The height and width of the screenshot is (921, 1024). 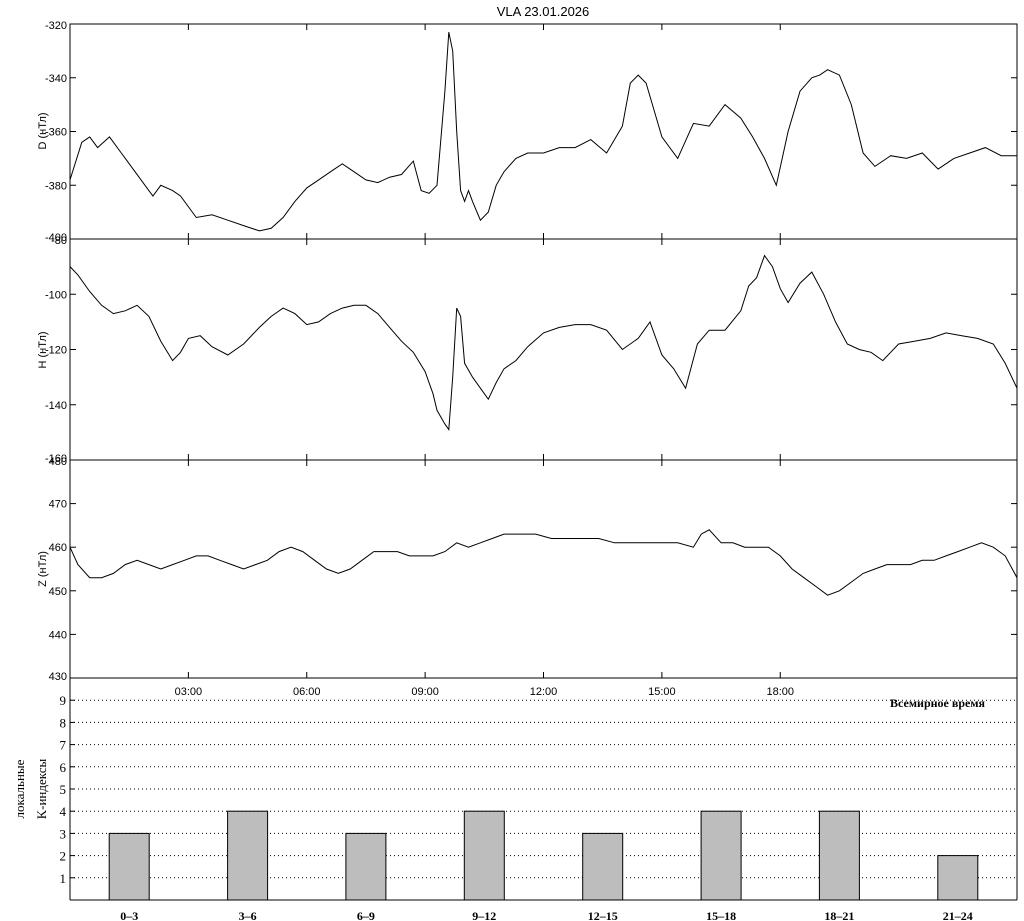 What do you see at coordinates (63, 745) in the screenshot?
I see `k-ytick-label: 7` at bounding box center [63, 745].